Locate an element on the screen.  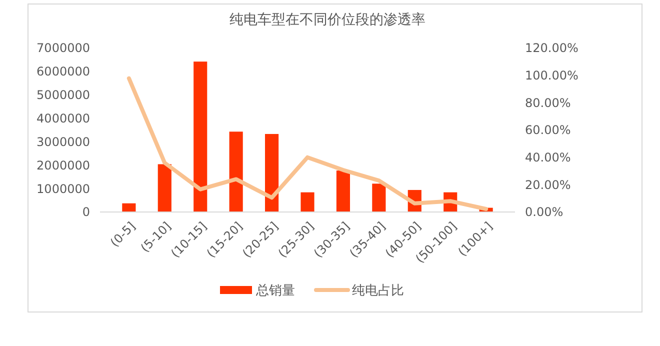
y2-tick-label: 120.00% is located at coordinates (551, 48).